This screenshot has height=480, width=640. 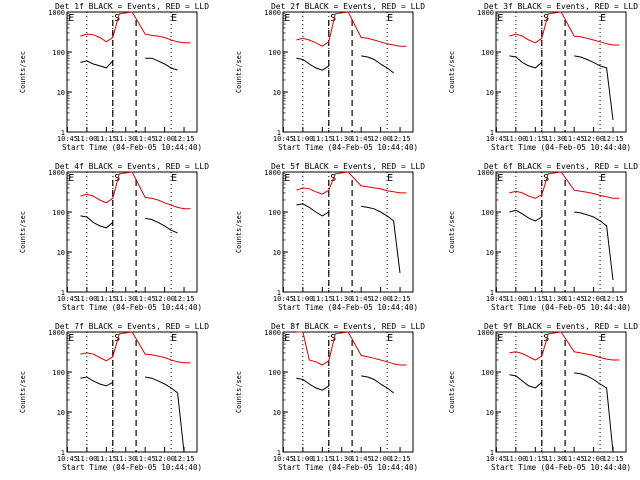 I want to click on chart-title: Det 1f BLACK = Events, RED = LLD, so click(x=132, y=6).